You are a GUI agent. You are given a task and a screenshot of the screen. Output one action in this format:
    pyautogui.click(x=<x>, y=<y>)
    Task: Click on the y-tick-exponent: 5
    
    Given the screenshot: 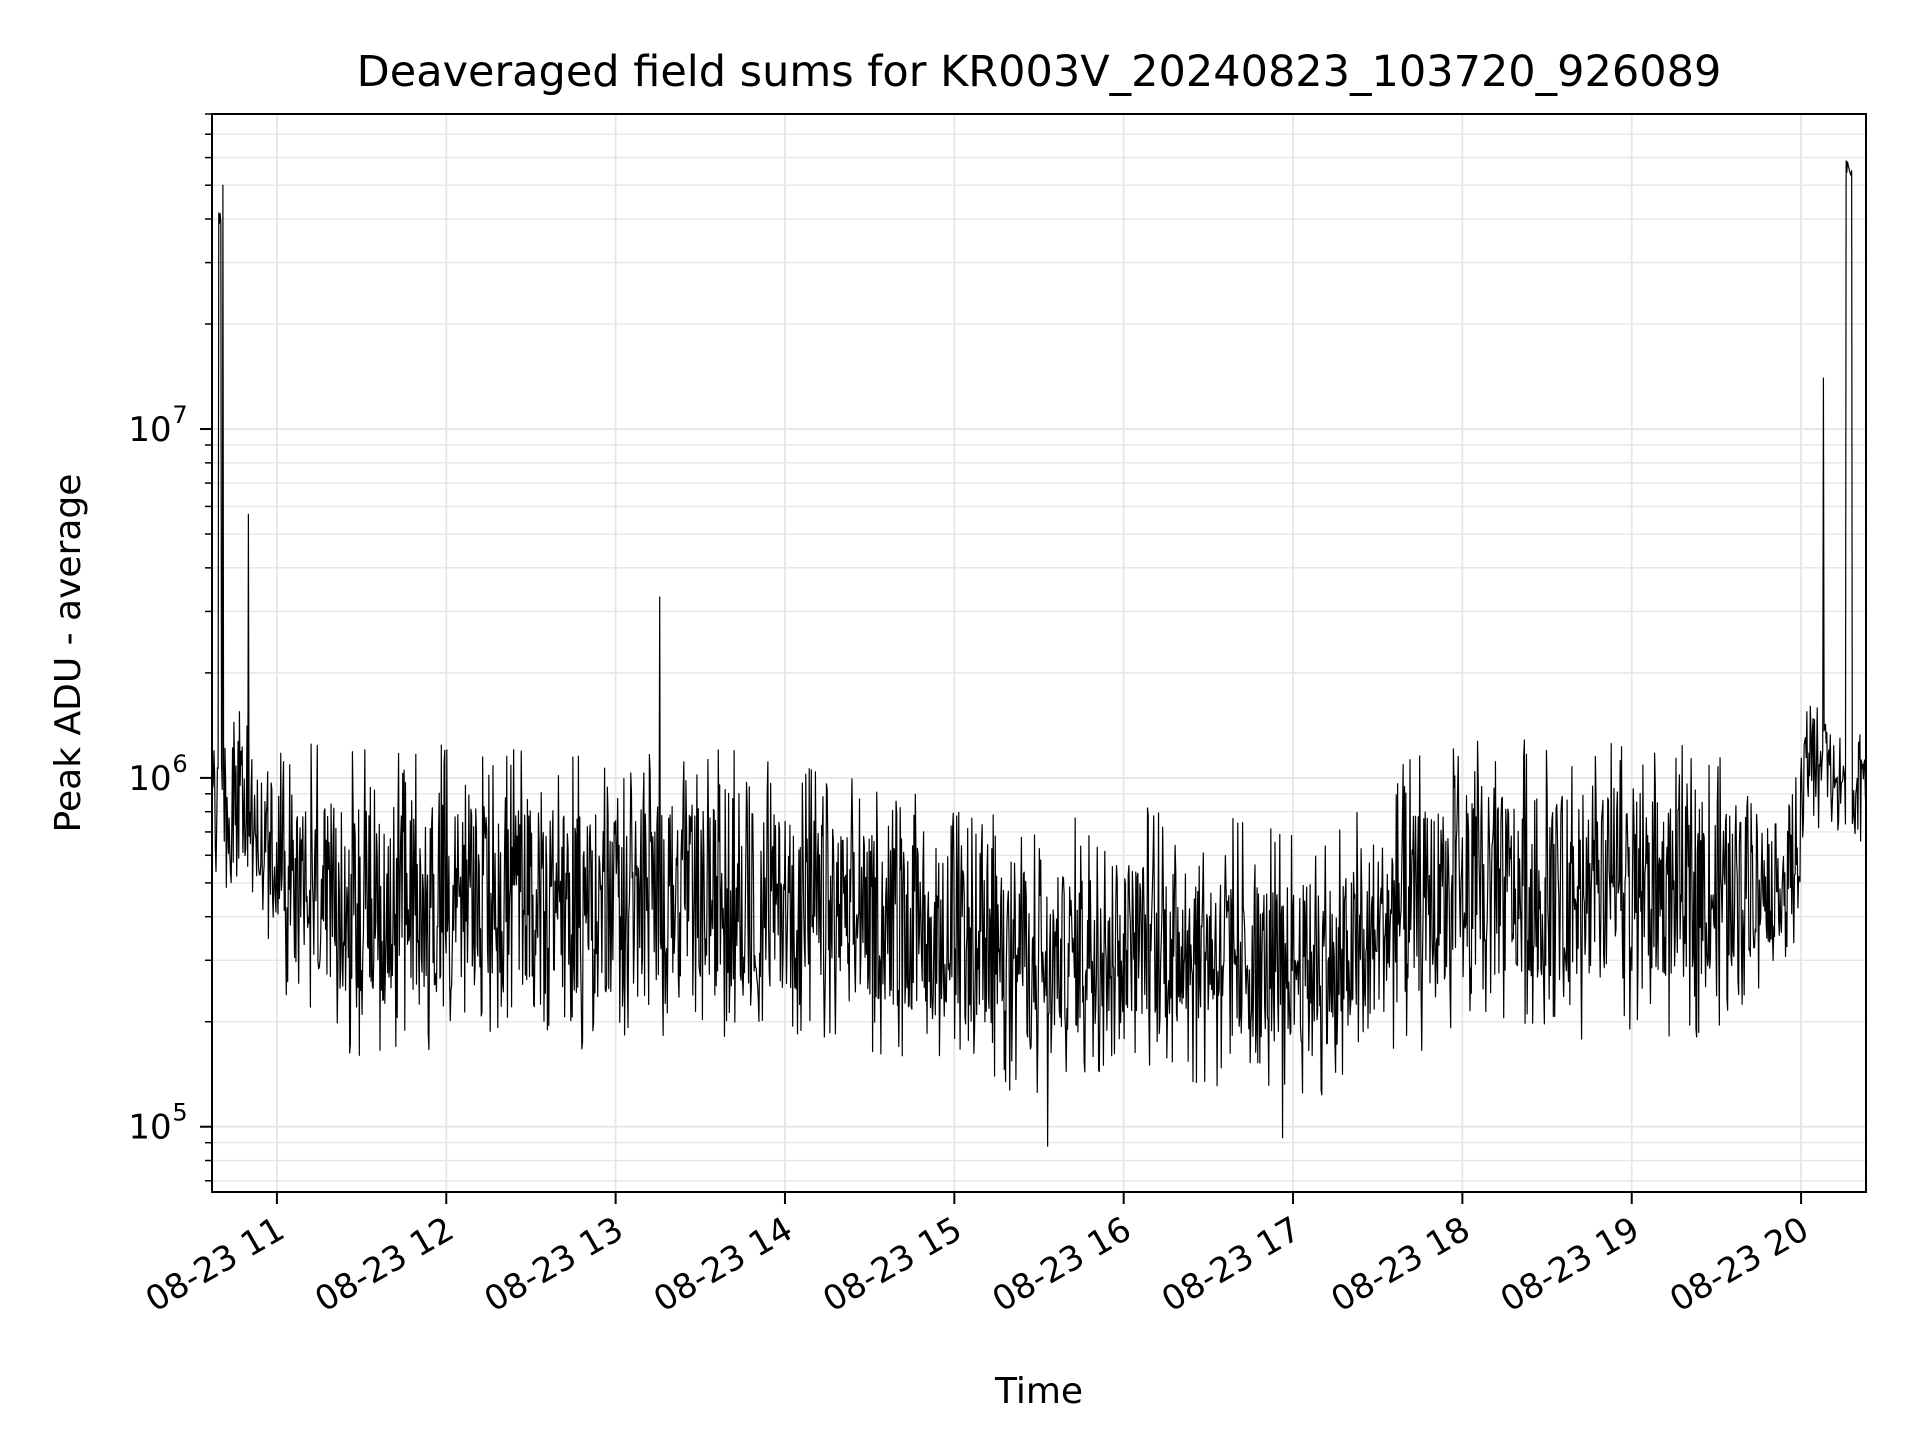 What is the action you would take?
    pyautogui.click(x=179, y=1113)
    